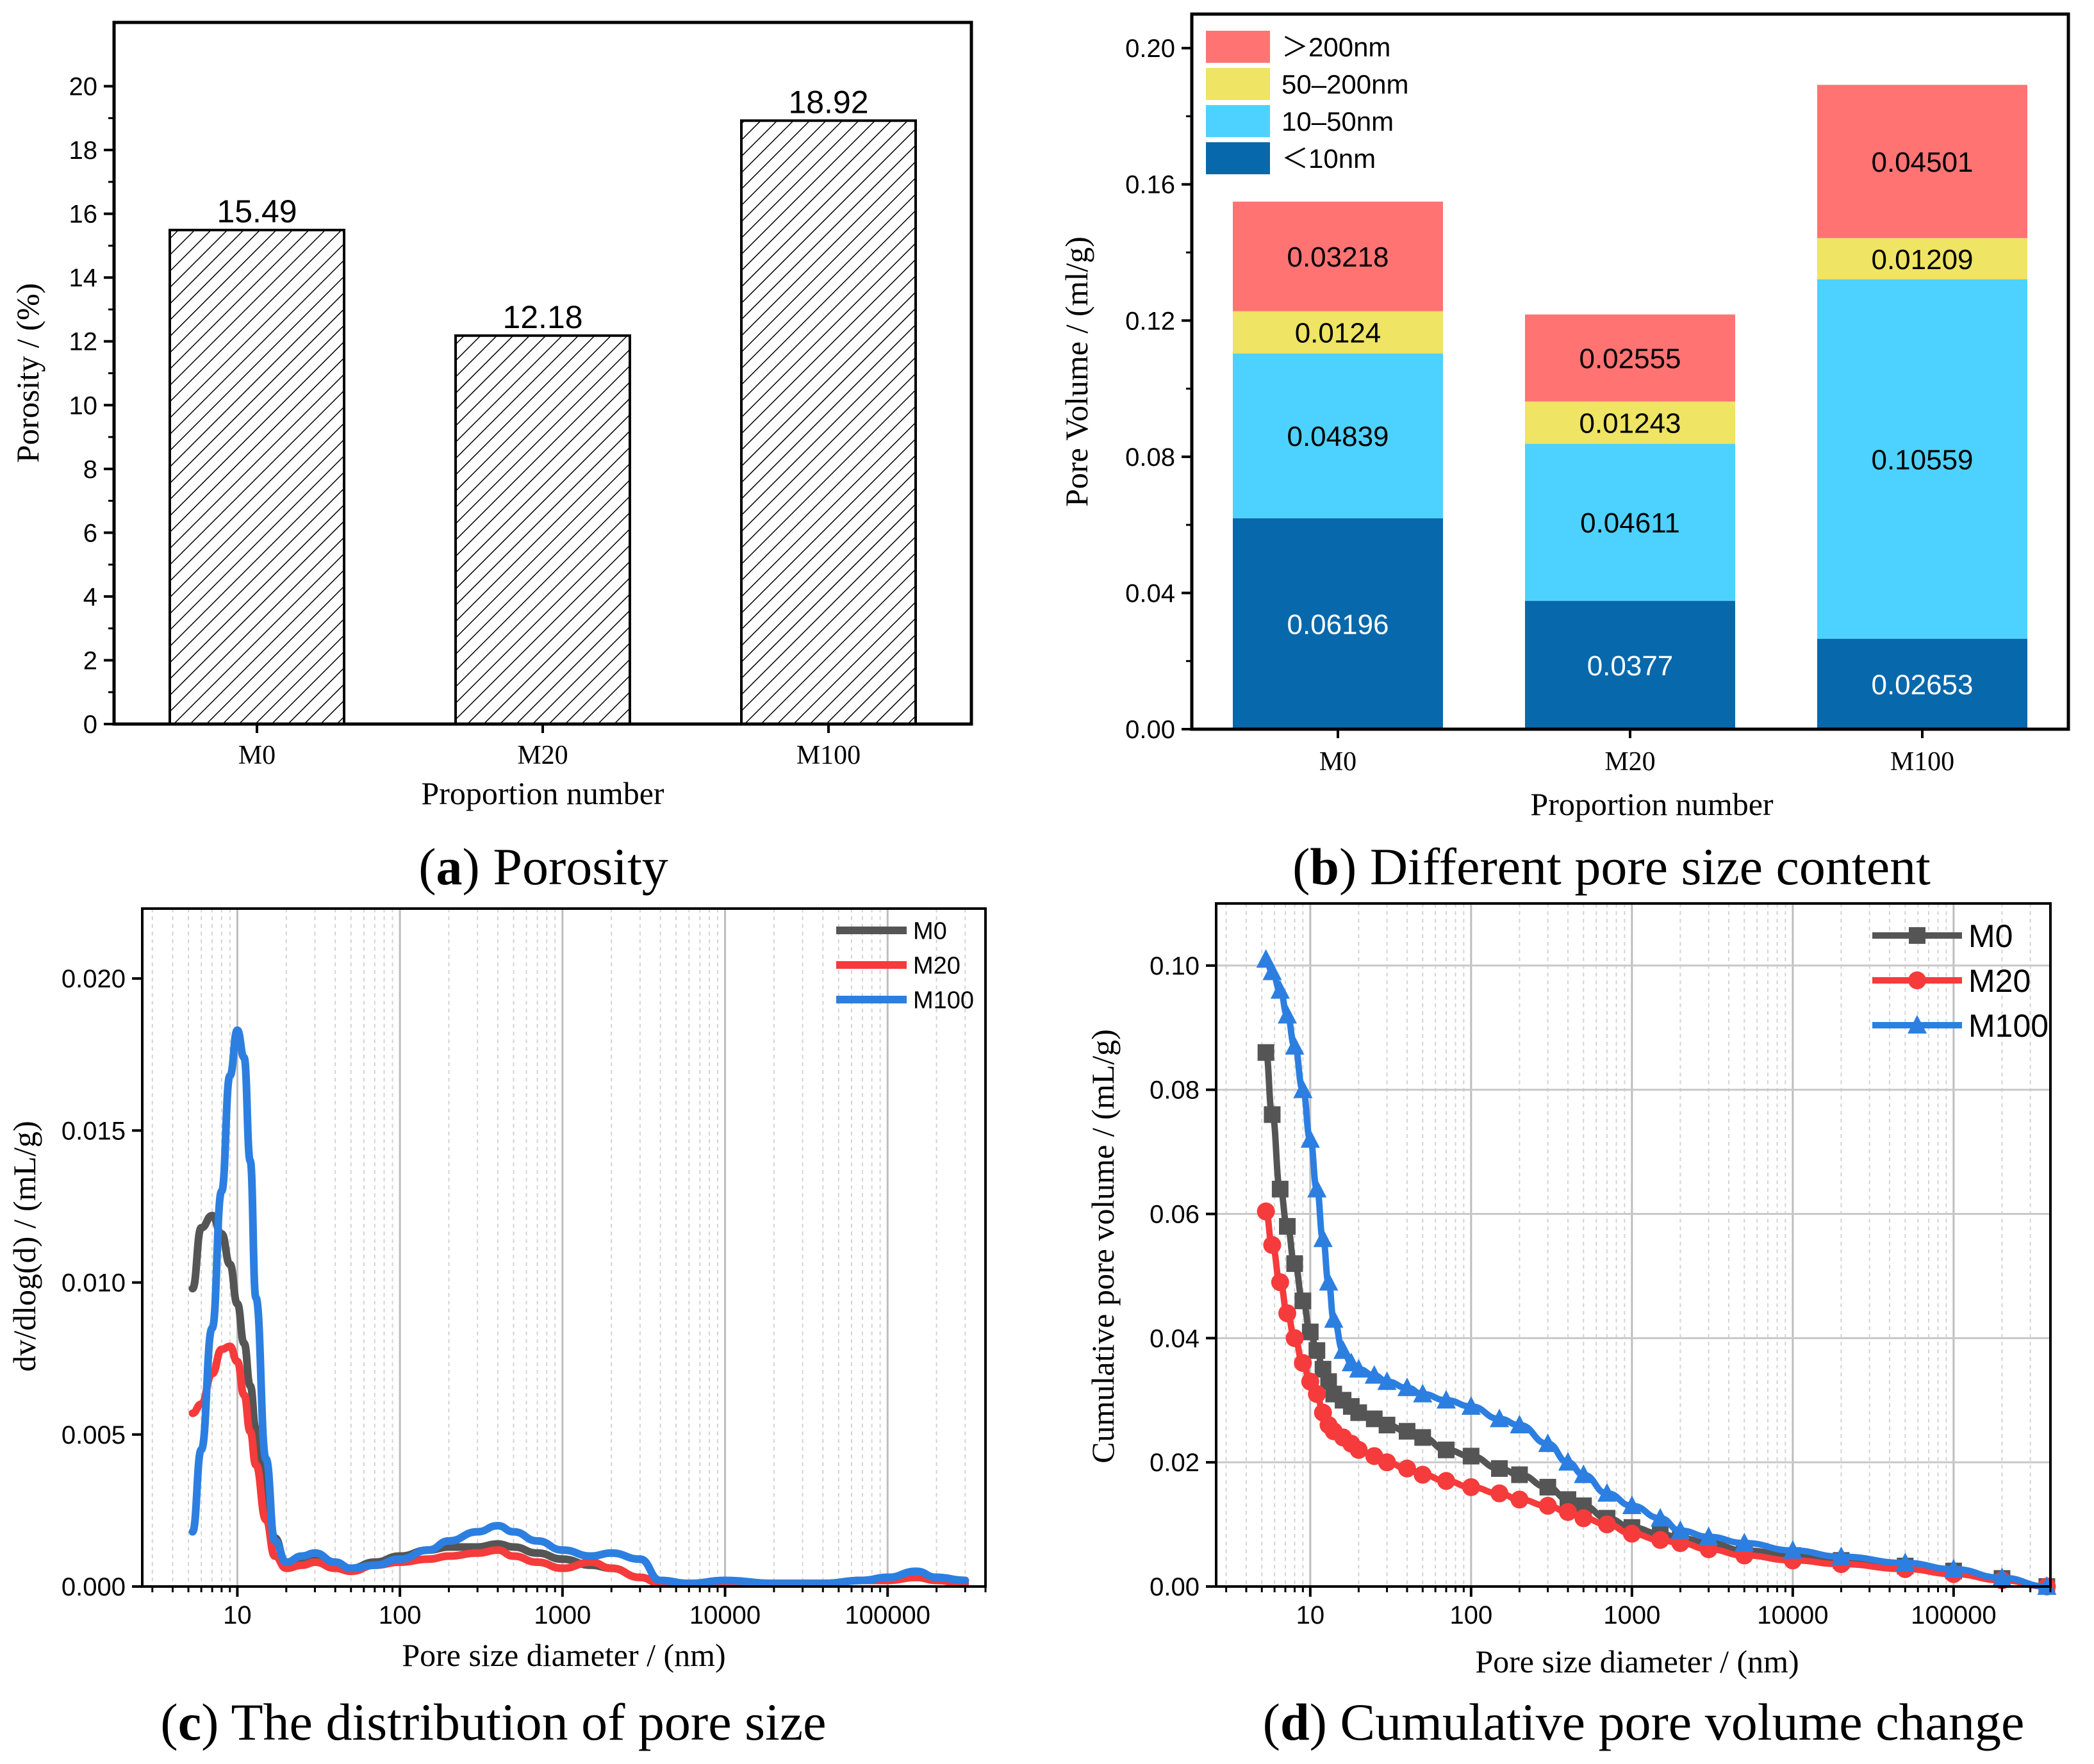  I want to click on chart-a-value-label: 15.49, so click(257, 211).